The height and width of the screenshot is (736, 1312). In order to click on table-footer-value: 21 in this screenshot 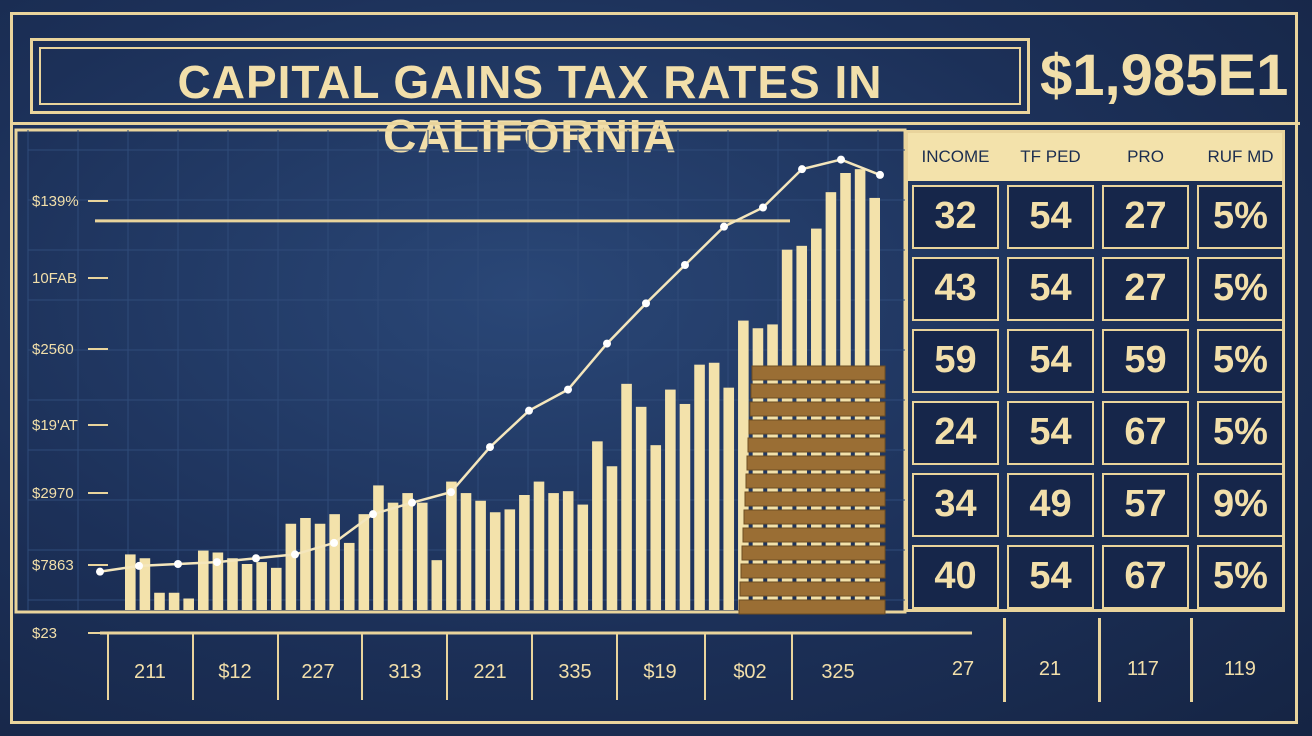, I will do `click(1050, 669)`.